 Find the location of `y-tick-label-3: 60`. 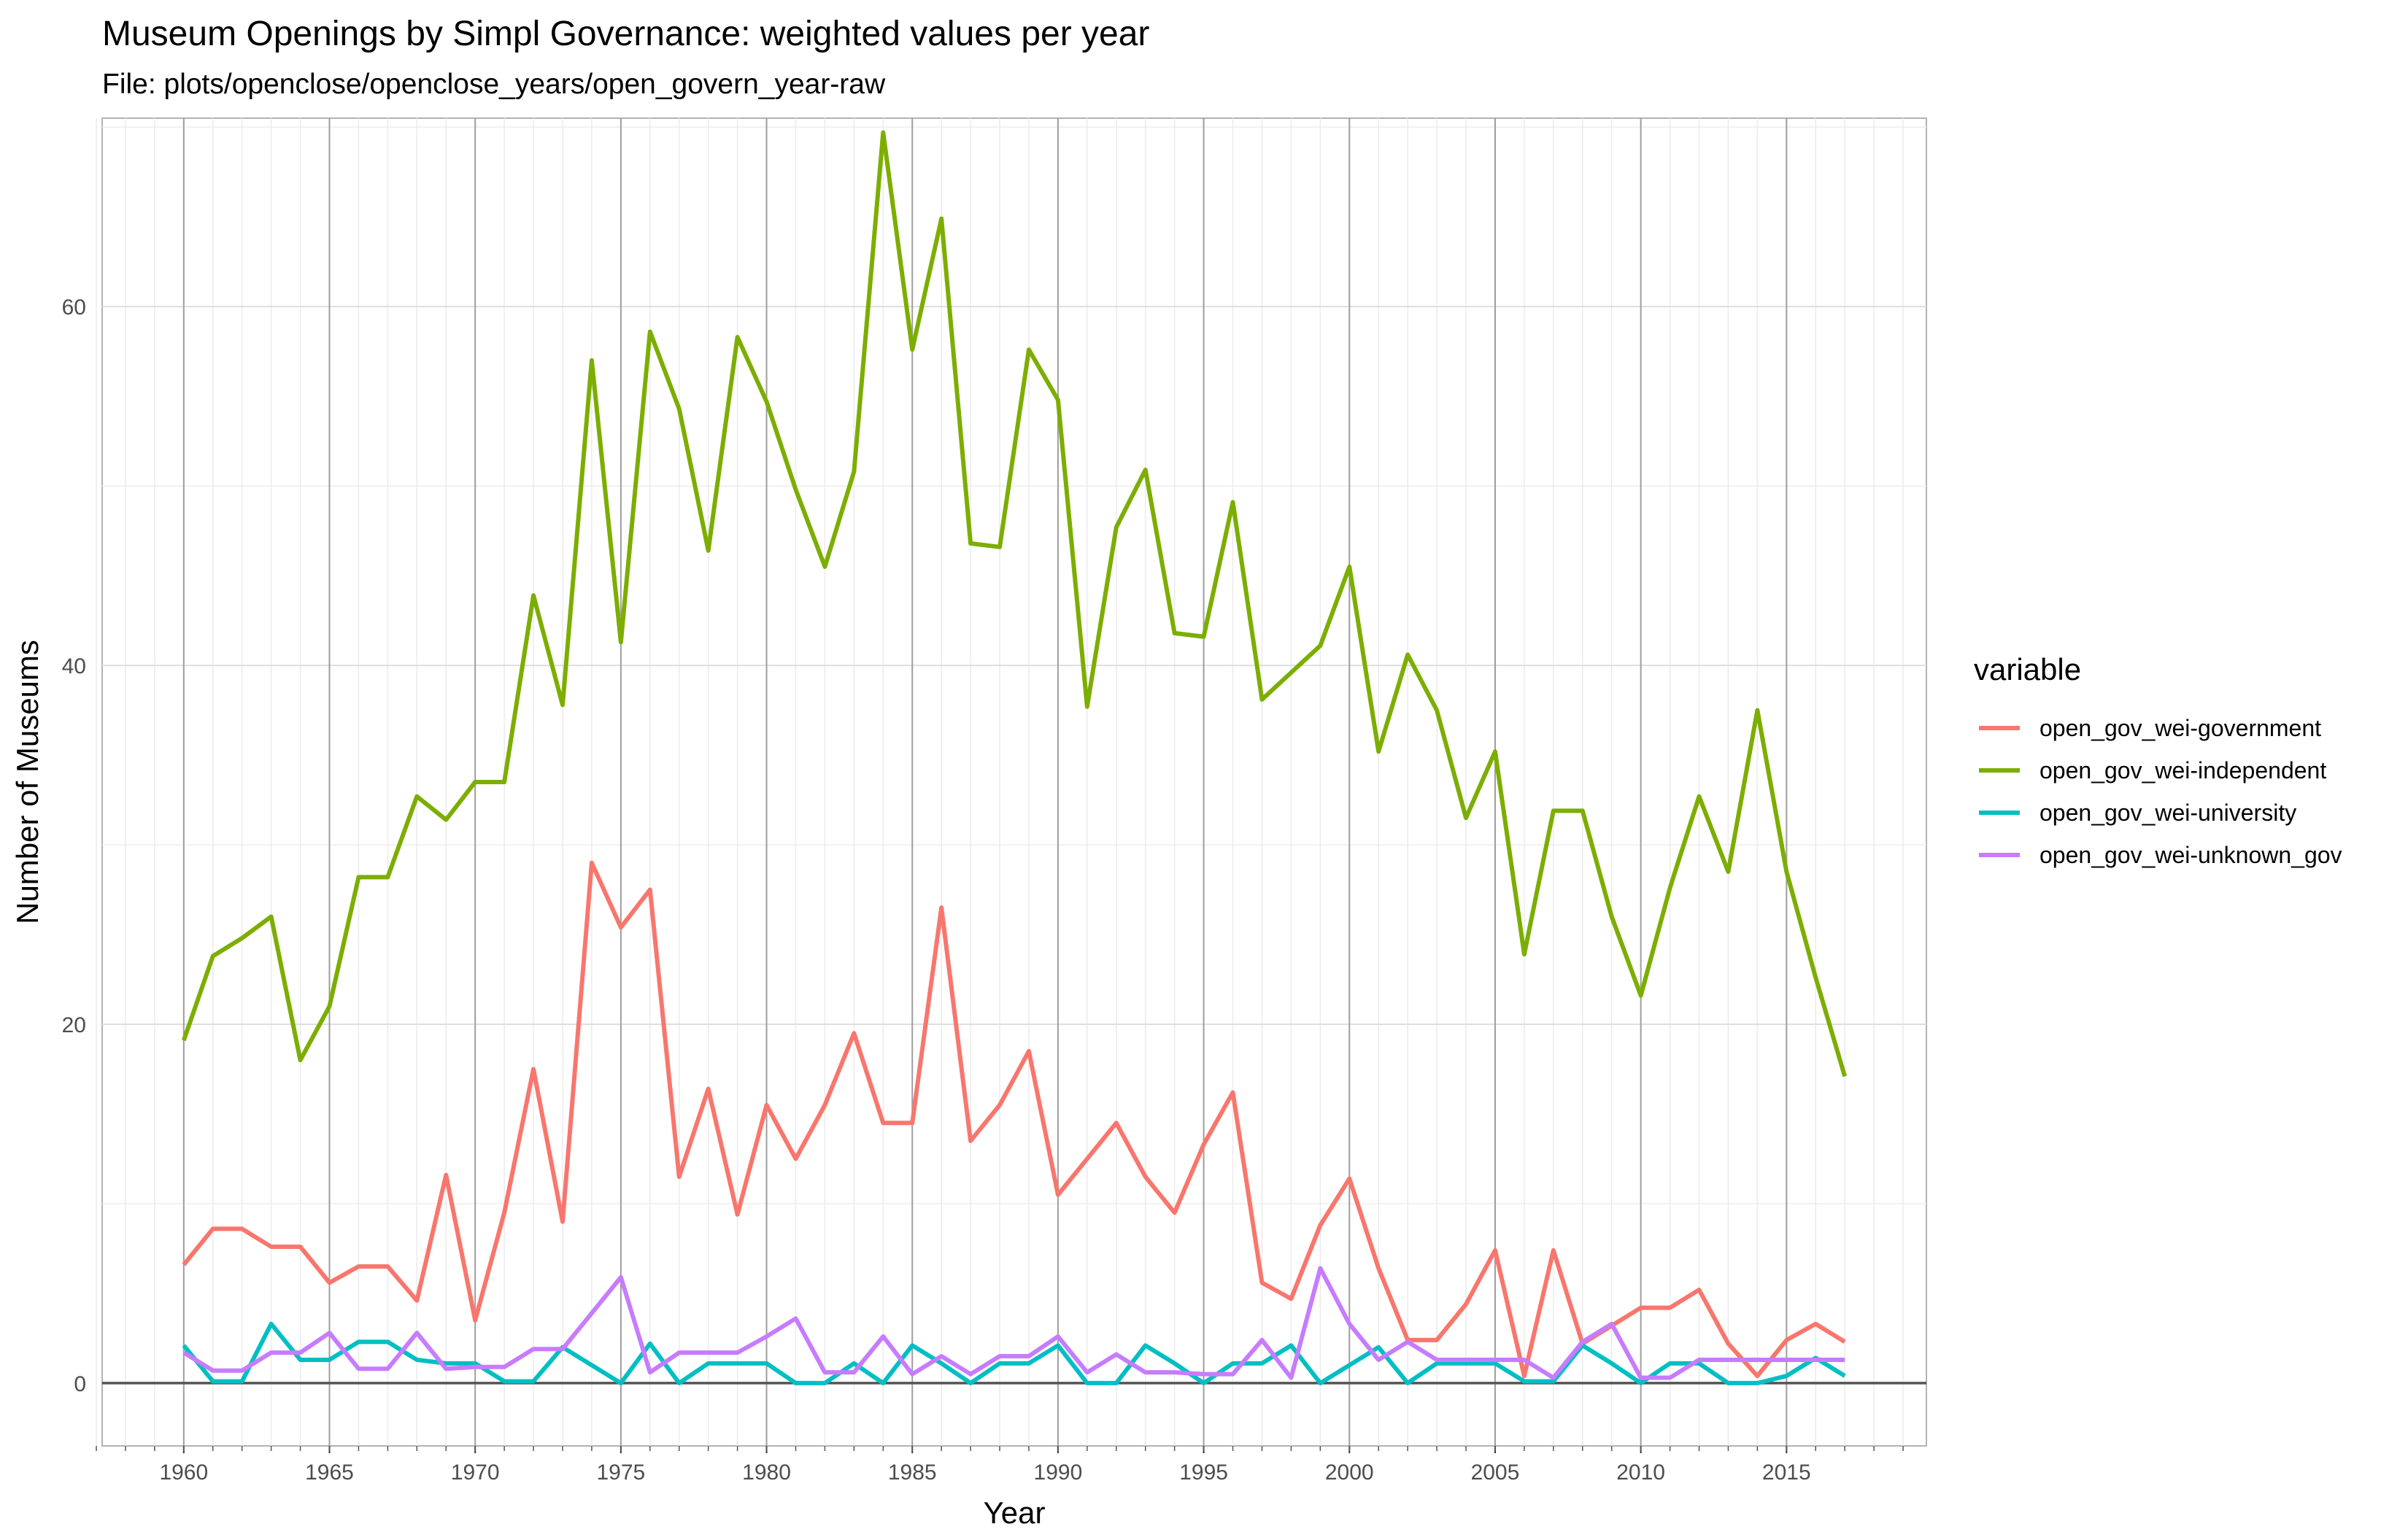

y-tick-label-3: 60 is located at coordinates (74, 308).